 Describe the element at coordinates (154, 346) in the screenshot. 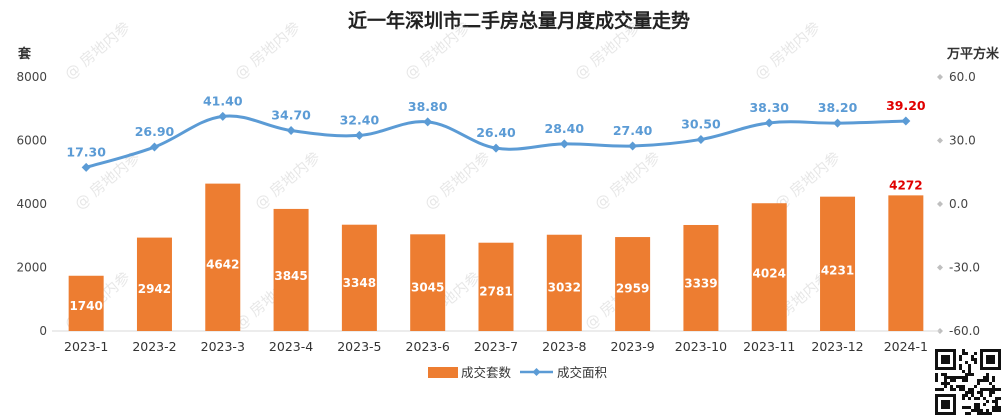

I see `x-tick-label: 2023-2` at that location.